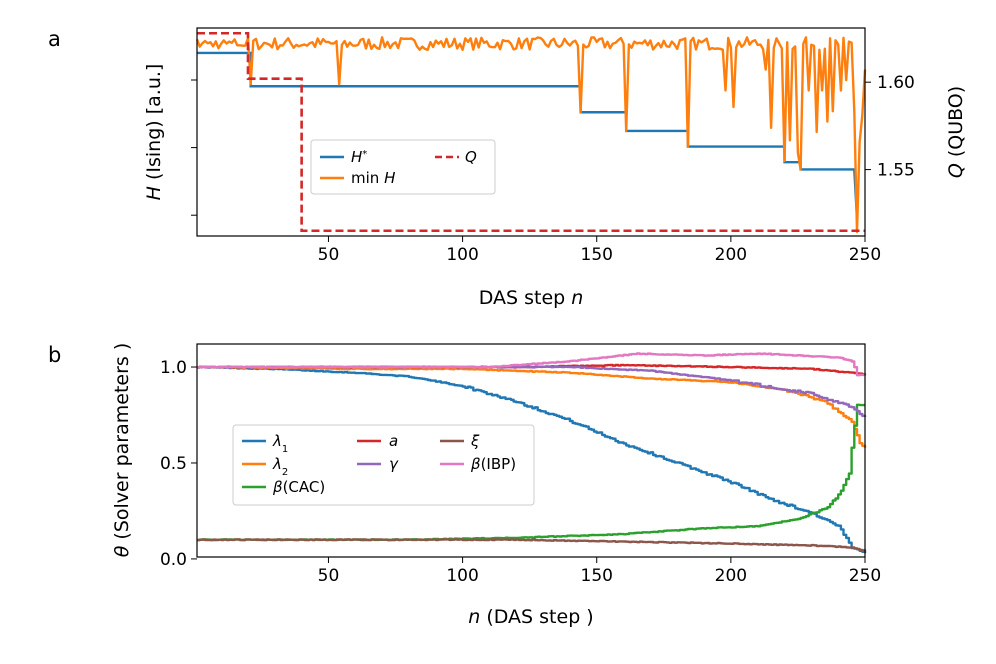 This screenshot has height=664, width=996. Describe the element at coordinates (532, 545) in the screenshot. I see `series-6-line` at that location.